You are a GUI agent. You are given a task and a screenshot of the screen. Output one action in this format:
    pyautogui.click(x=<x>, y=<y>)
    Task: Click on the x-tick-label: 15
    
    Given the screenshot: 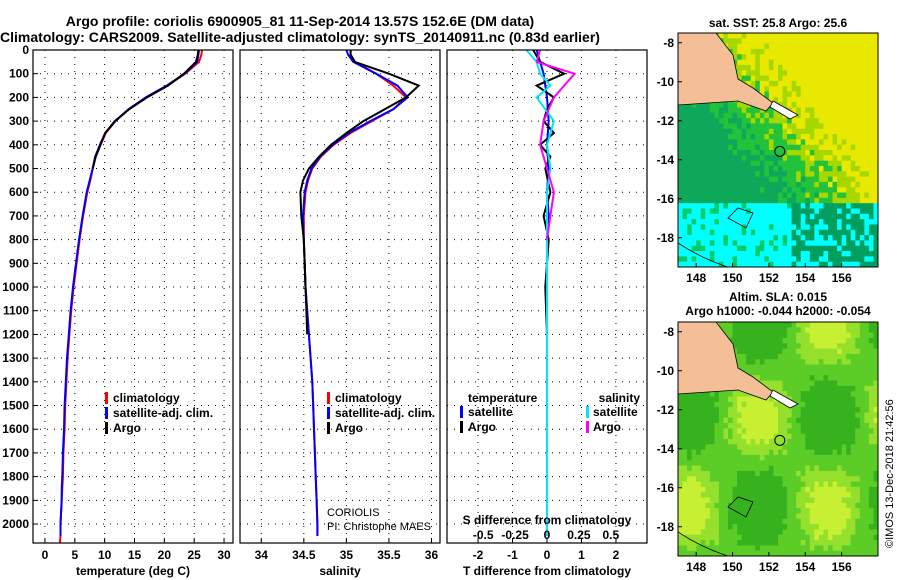 What is the action you would take?
    pyautogui.click(x=135, y=555)
    